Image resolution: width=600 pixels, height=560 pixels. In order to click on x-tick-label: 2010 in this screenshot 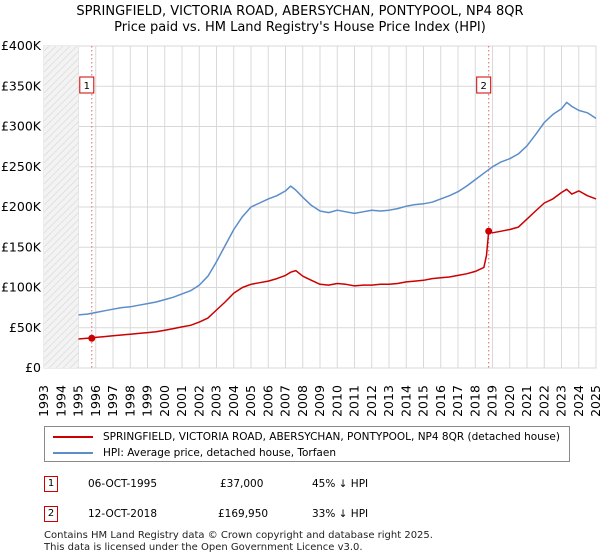, I will do `click(336, 401)`.